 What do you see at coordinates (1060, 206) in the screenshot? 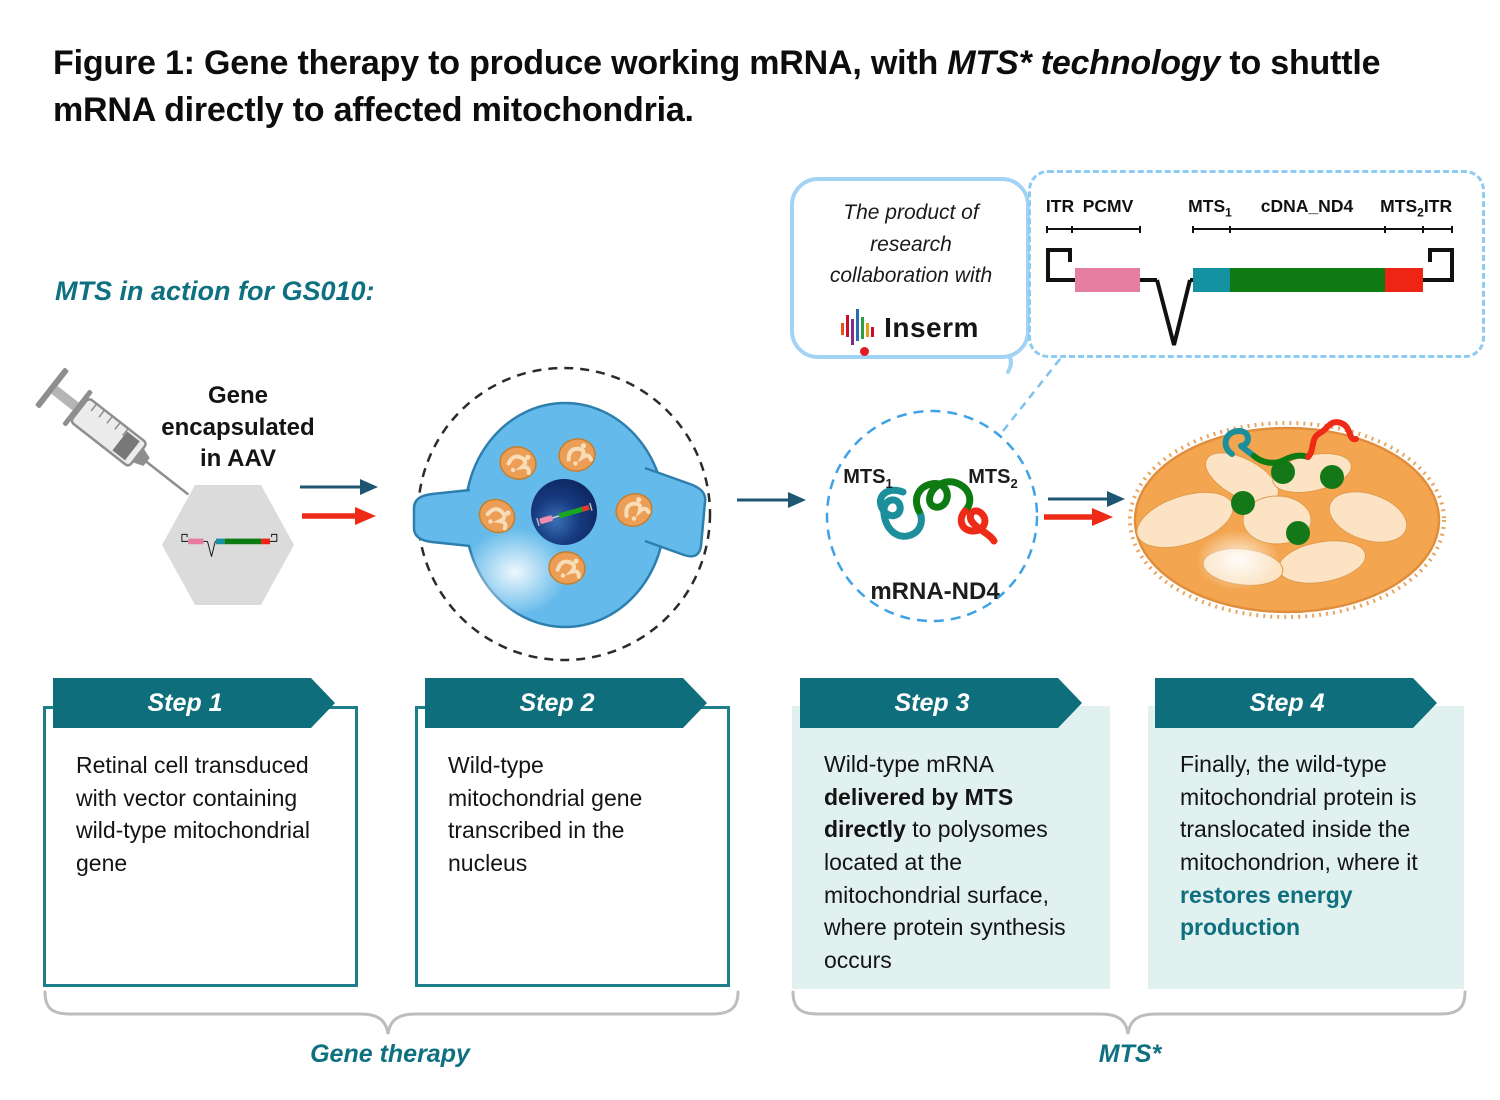
I see `construct-label-itr-left: ITR` at bounding box center [1060, 206].